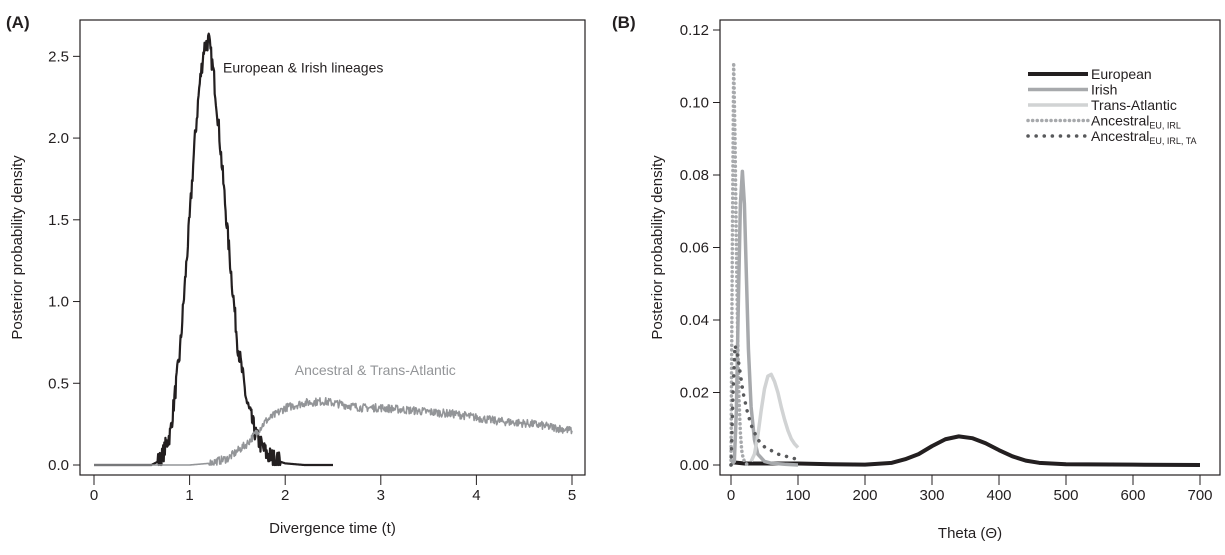 The width and height of the screenshot is (1225, 555). Describe the element at coordinates (694, 320) in the screenshot. I see `y-tick-label: 0.04` at that location.